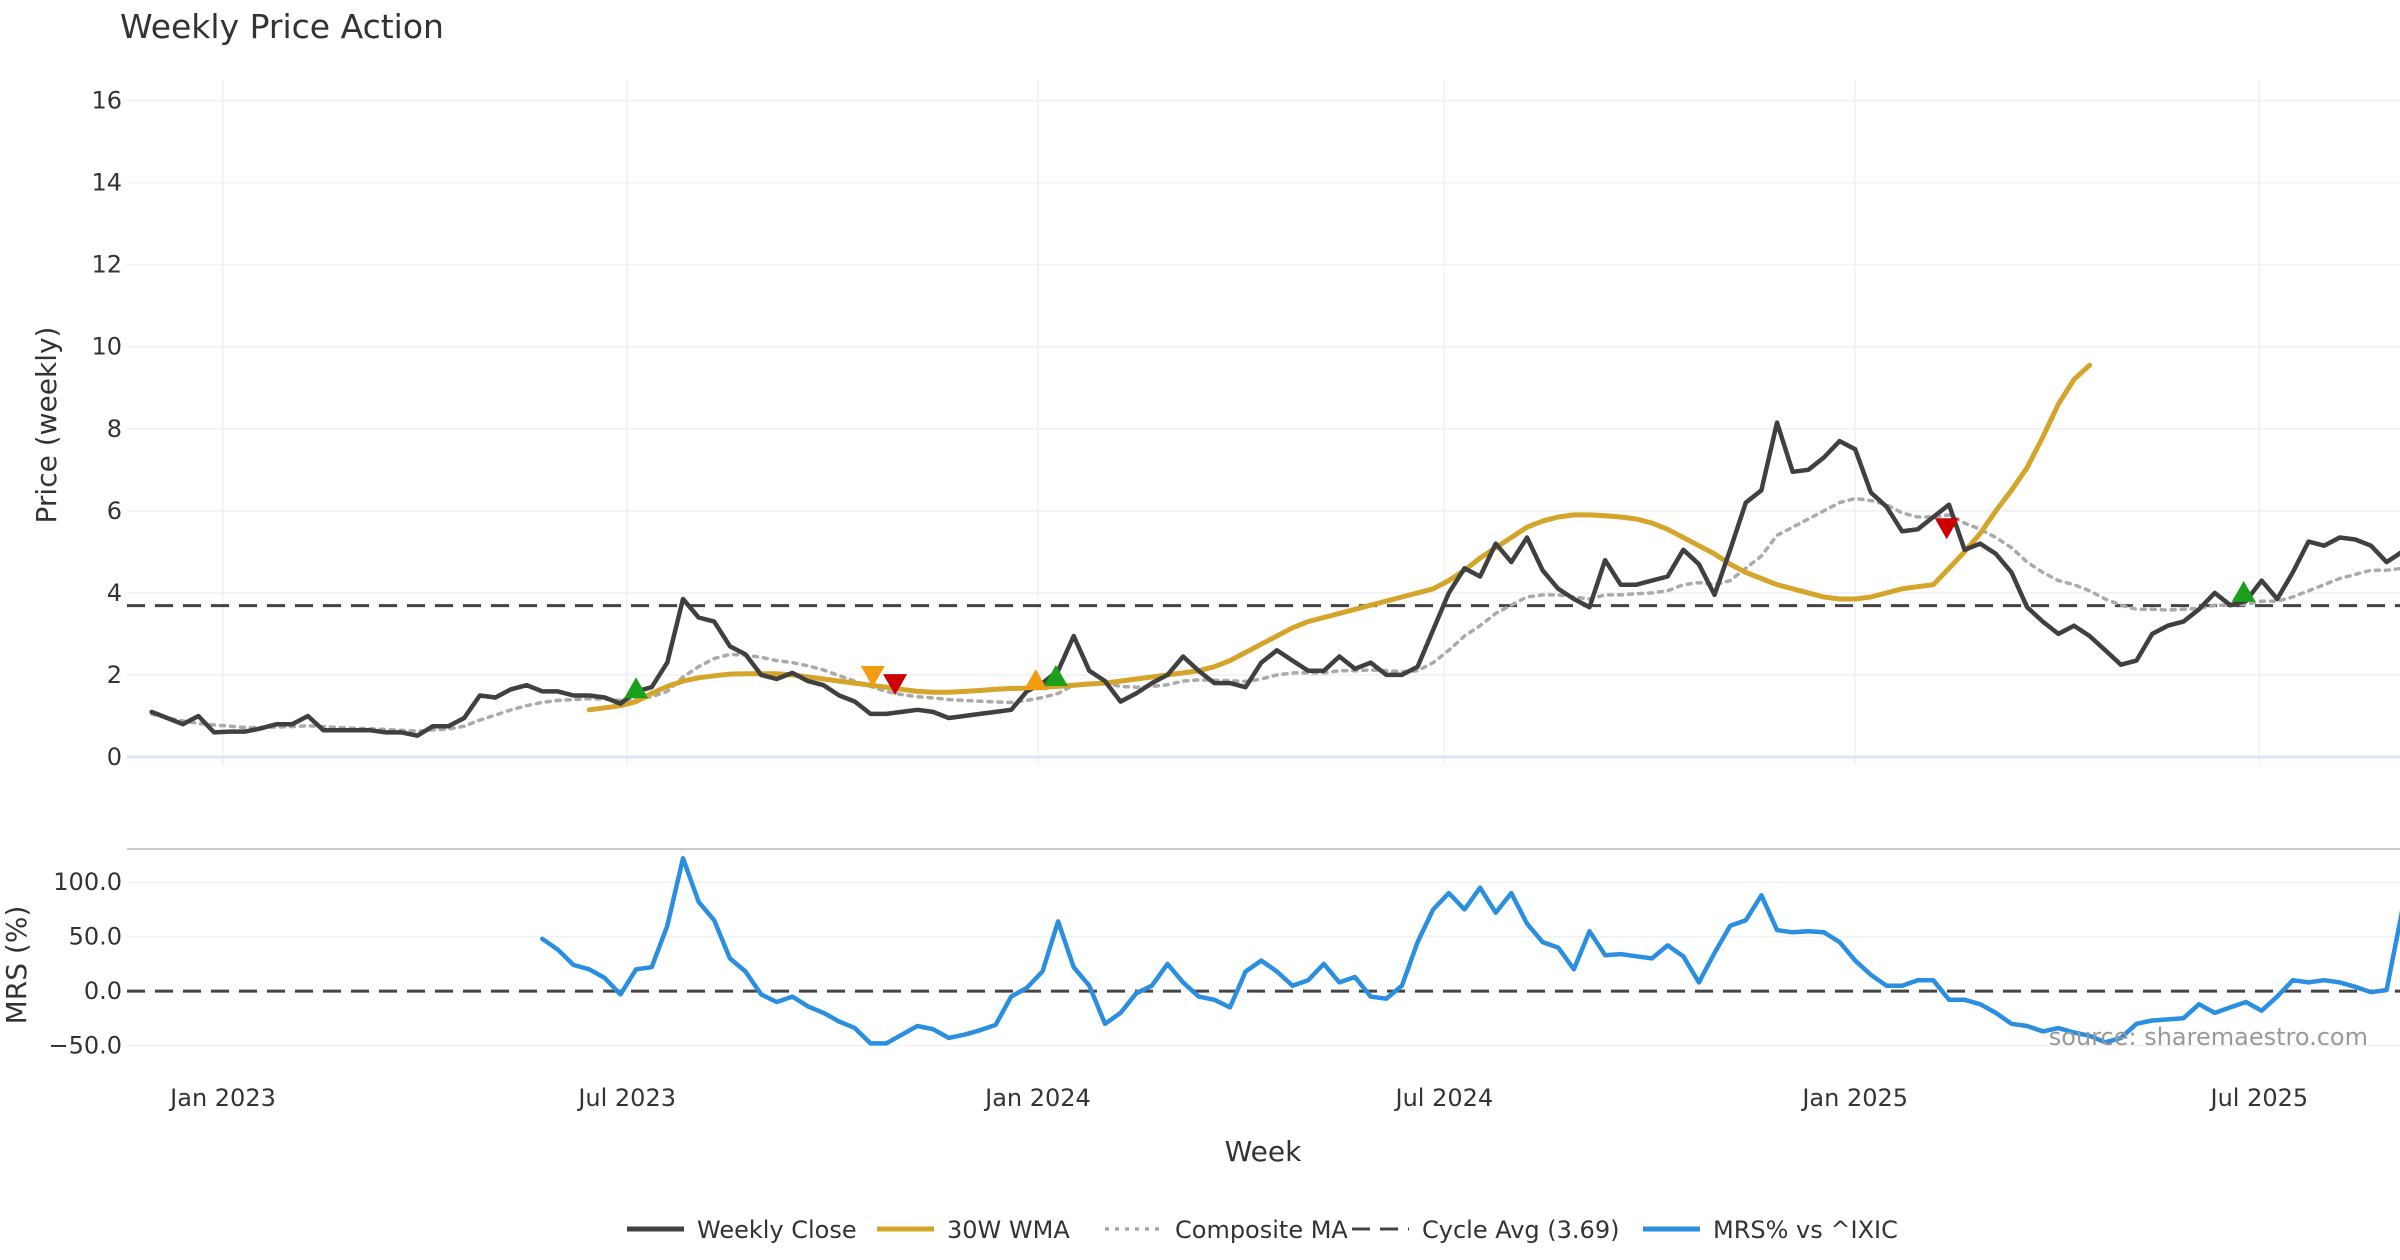 Image resolution: width=2400 pixels, height=1260 pixels. What do you see at coordinates (85, 1046) in the screenshot?
I see `mrs-y-tick-label: −50.0` at bounding box center [85, 1046].